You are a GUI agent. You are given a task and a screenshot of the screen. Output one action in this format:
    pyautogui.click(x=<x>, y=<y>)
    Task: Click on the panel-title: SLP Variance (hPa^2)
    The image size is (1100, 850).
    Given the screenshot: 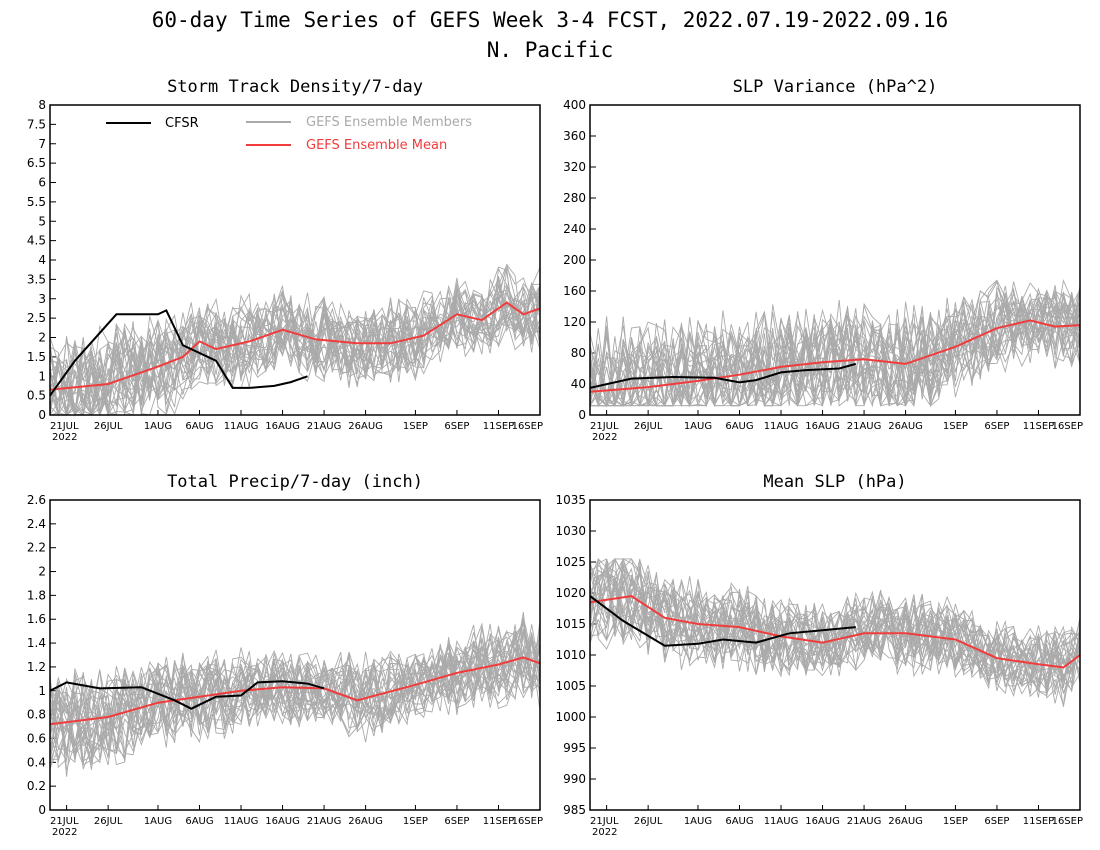 What is the action you would take?
    pyautogui.click(x=835, y=87)
    